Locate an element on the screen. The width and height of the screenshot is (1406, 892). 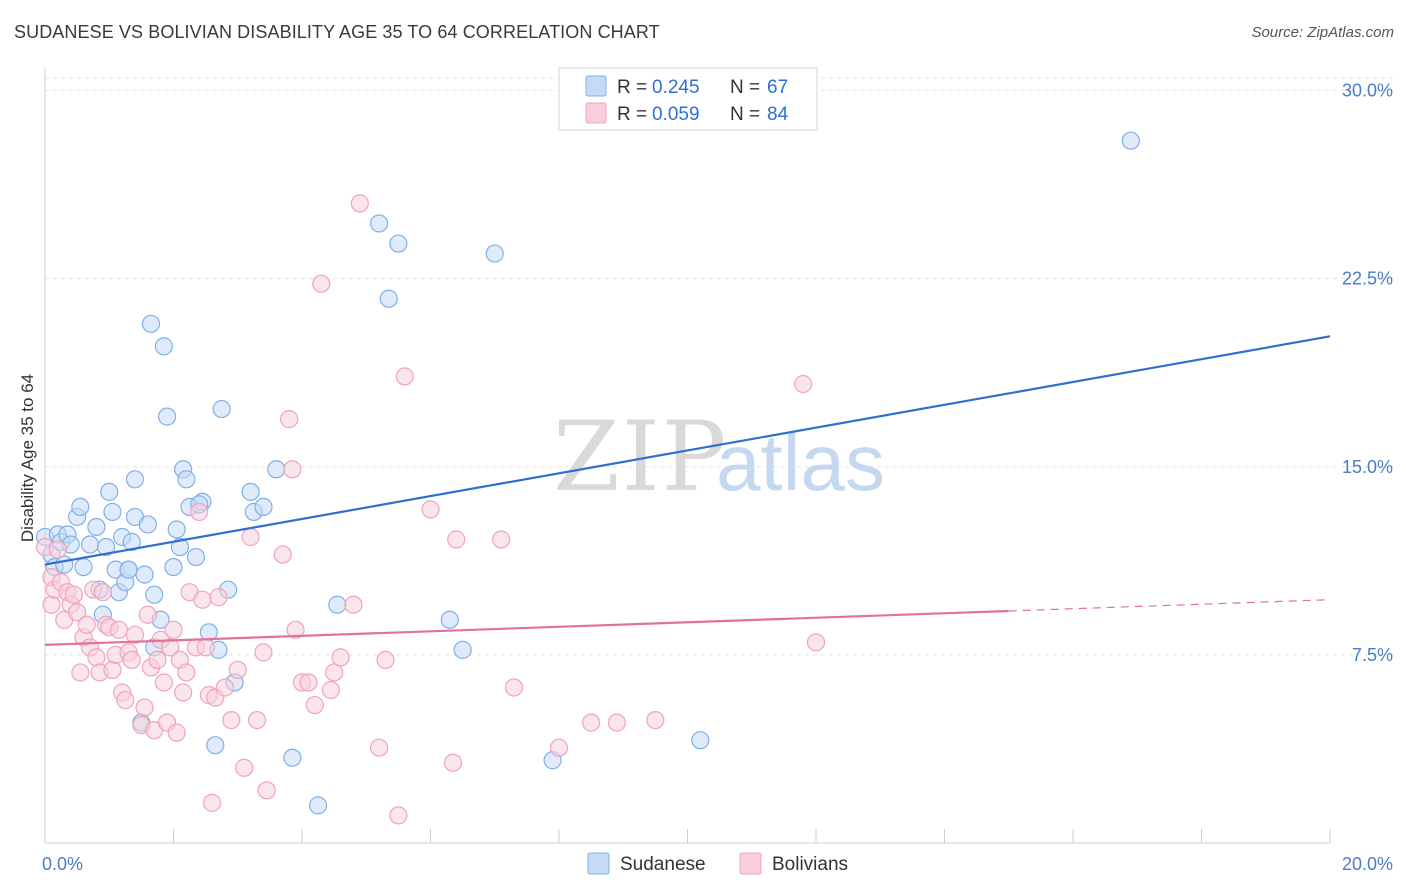
legend-swatch-bolivians is located at coordinates (596, 113).